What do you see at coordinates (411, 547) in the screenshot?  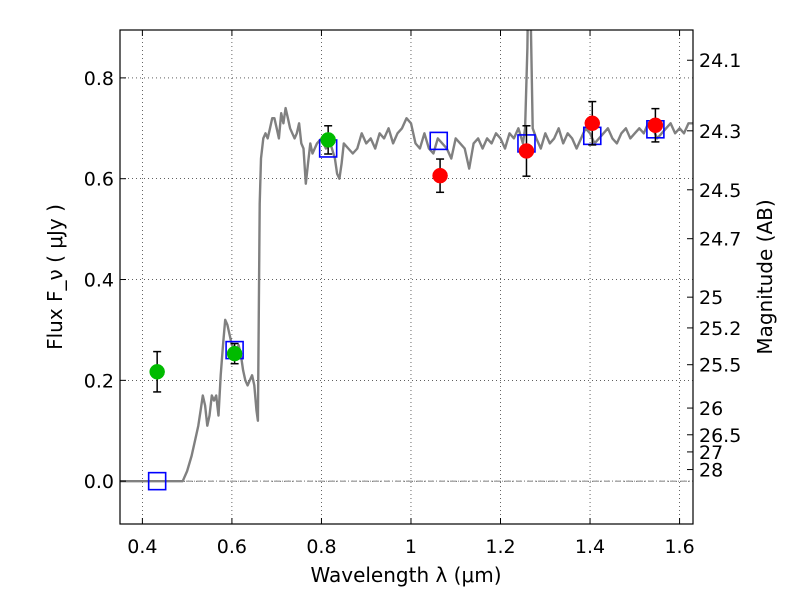 I see `x-tick-label: 1` at bounding box center [411, 547].